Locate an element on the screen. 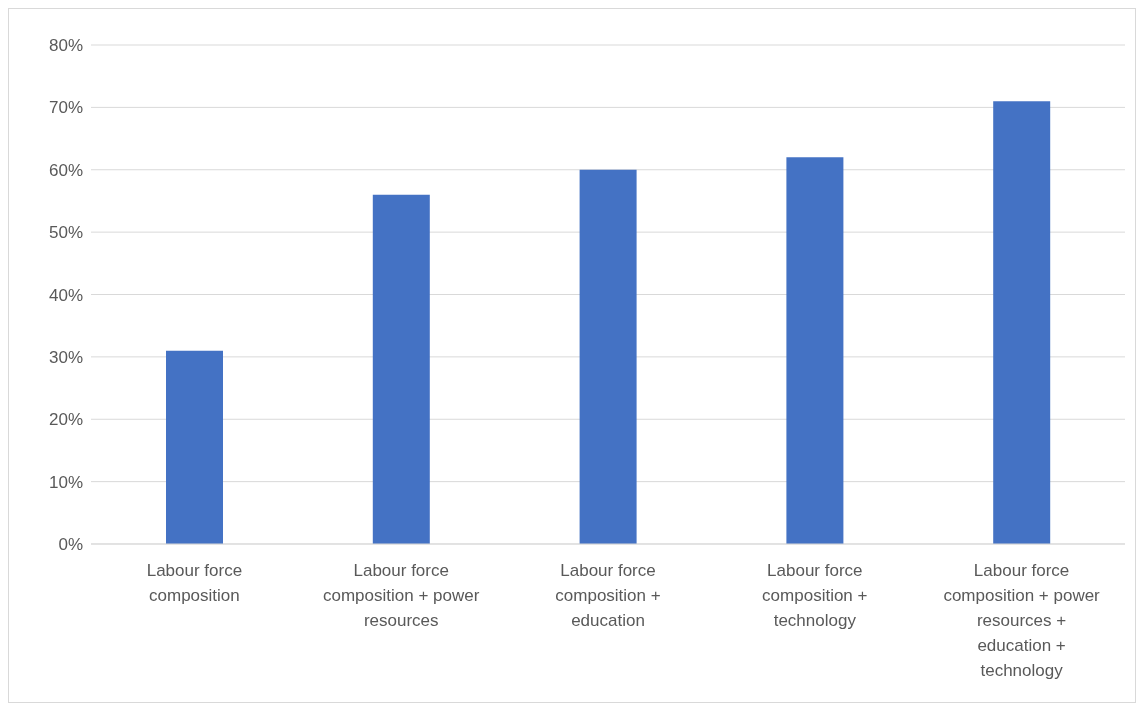 Image resolution: width=1144 pixels, height=711 pixels. y-tick-label: 20% is located at coordinates (65, 420).